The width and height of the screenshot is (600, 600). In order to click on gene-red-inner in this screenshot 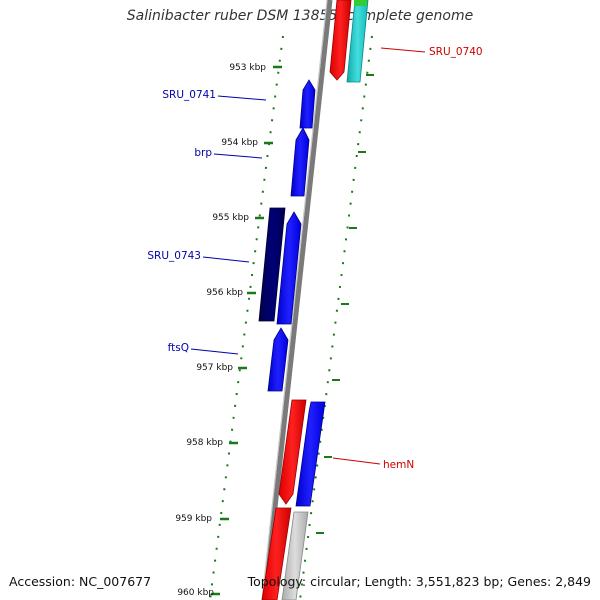, I will do `click(292, 452)`.